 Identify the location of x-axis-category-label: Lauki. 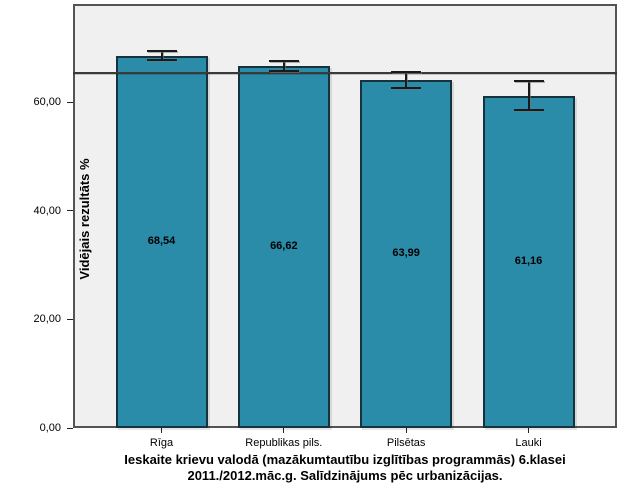
(528, 443).